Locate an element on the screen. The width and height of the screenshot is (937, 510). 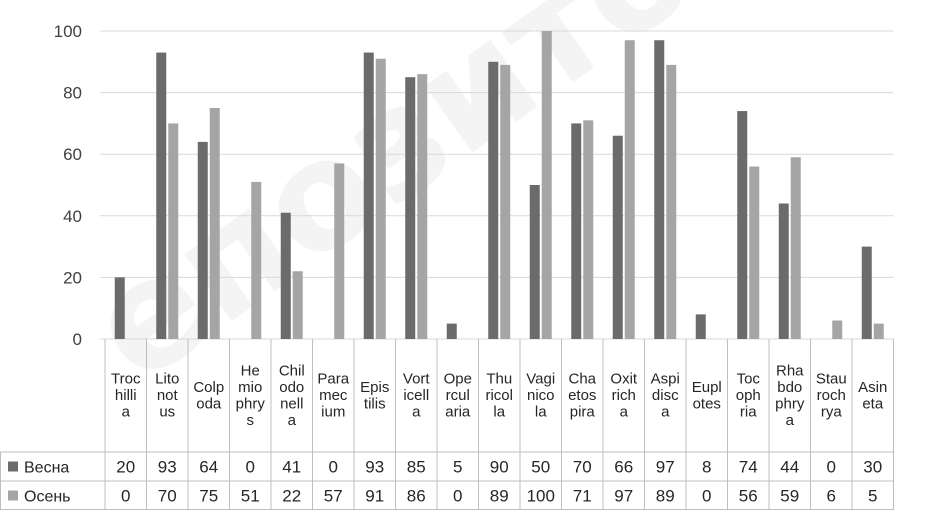
category-label: Vagi nico la is located at coordinates (540, 396).